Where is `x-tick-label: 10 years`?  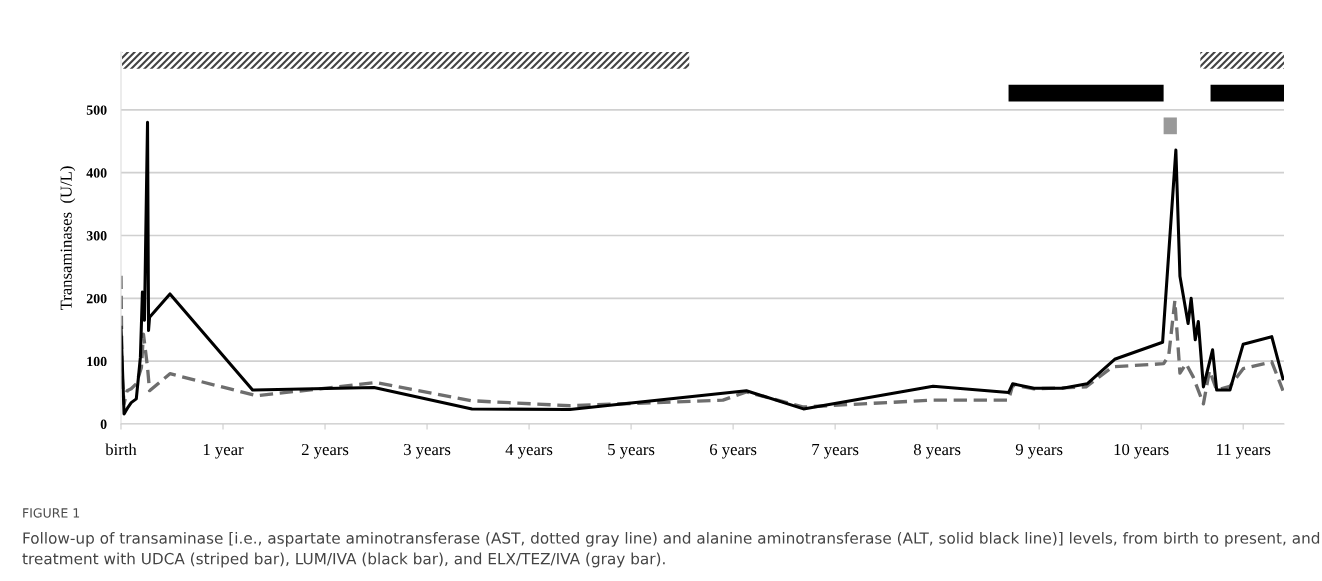
x-tick-label: 10 years is located at coordinates (1141, 451).